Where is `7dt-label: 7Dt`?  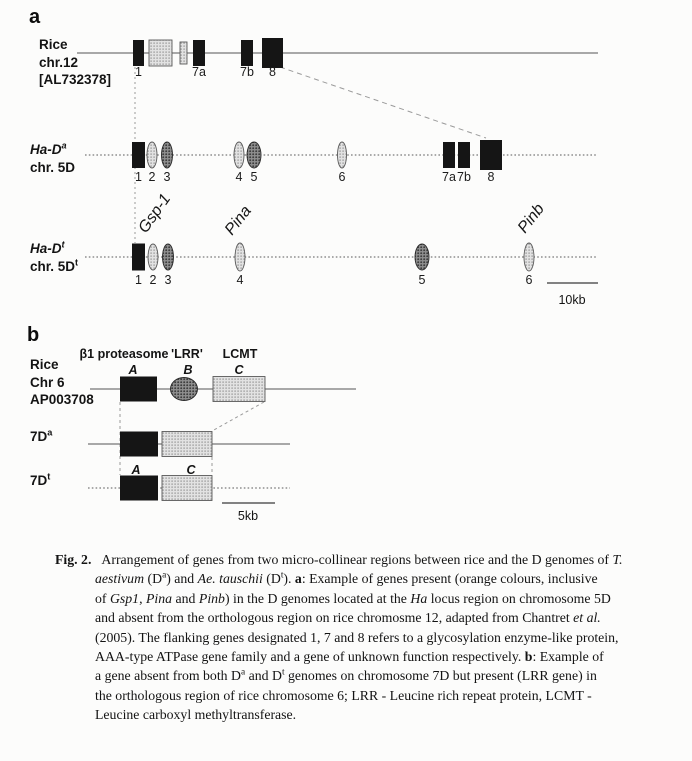 7dt-label: 7Dt is located at coordinates (40, 481).